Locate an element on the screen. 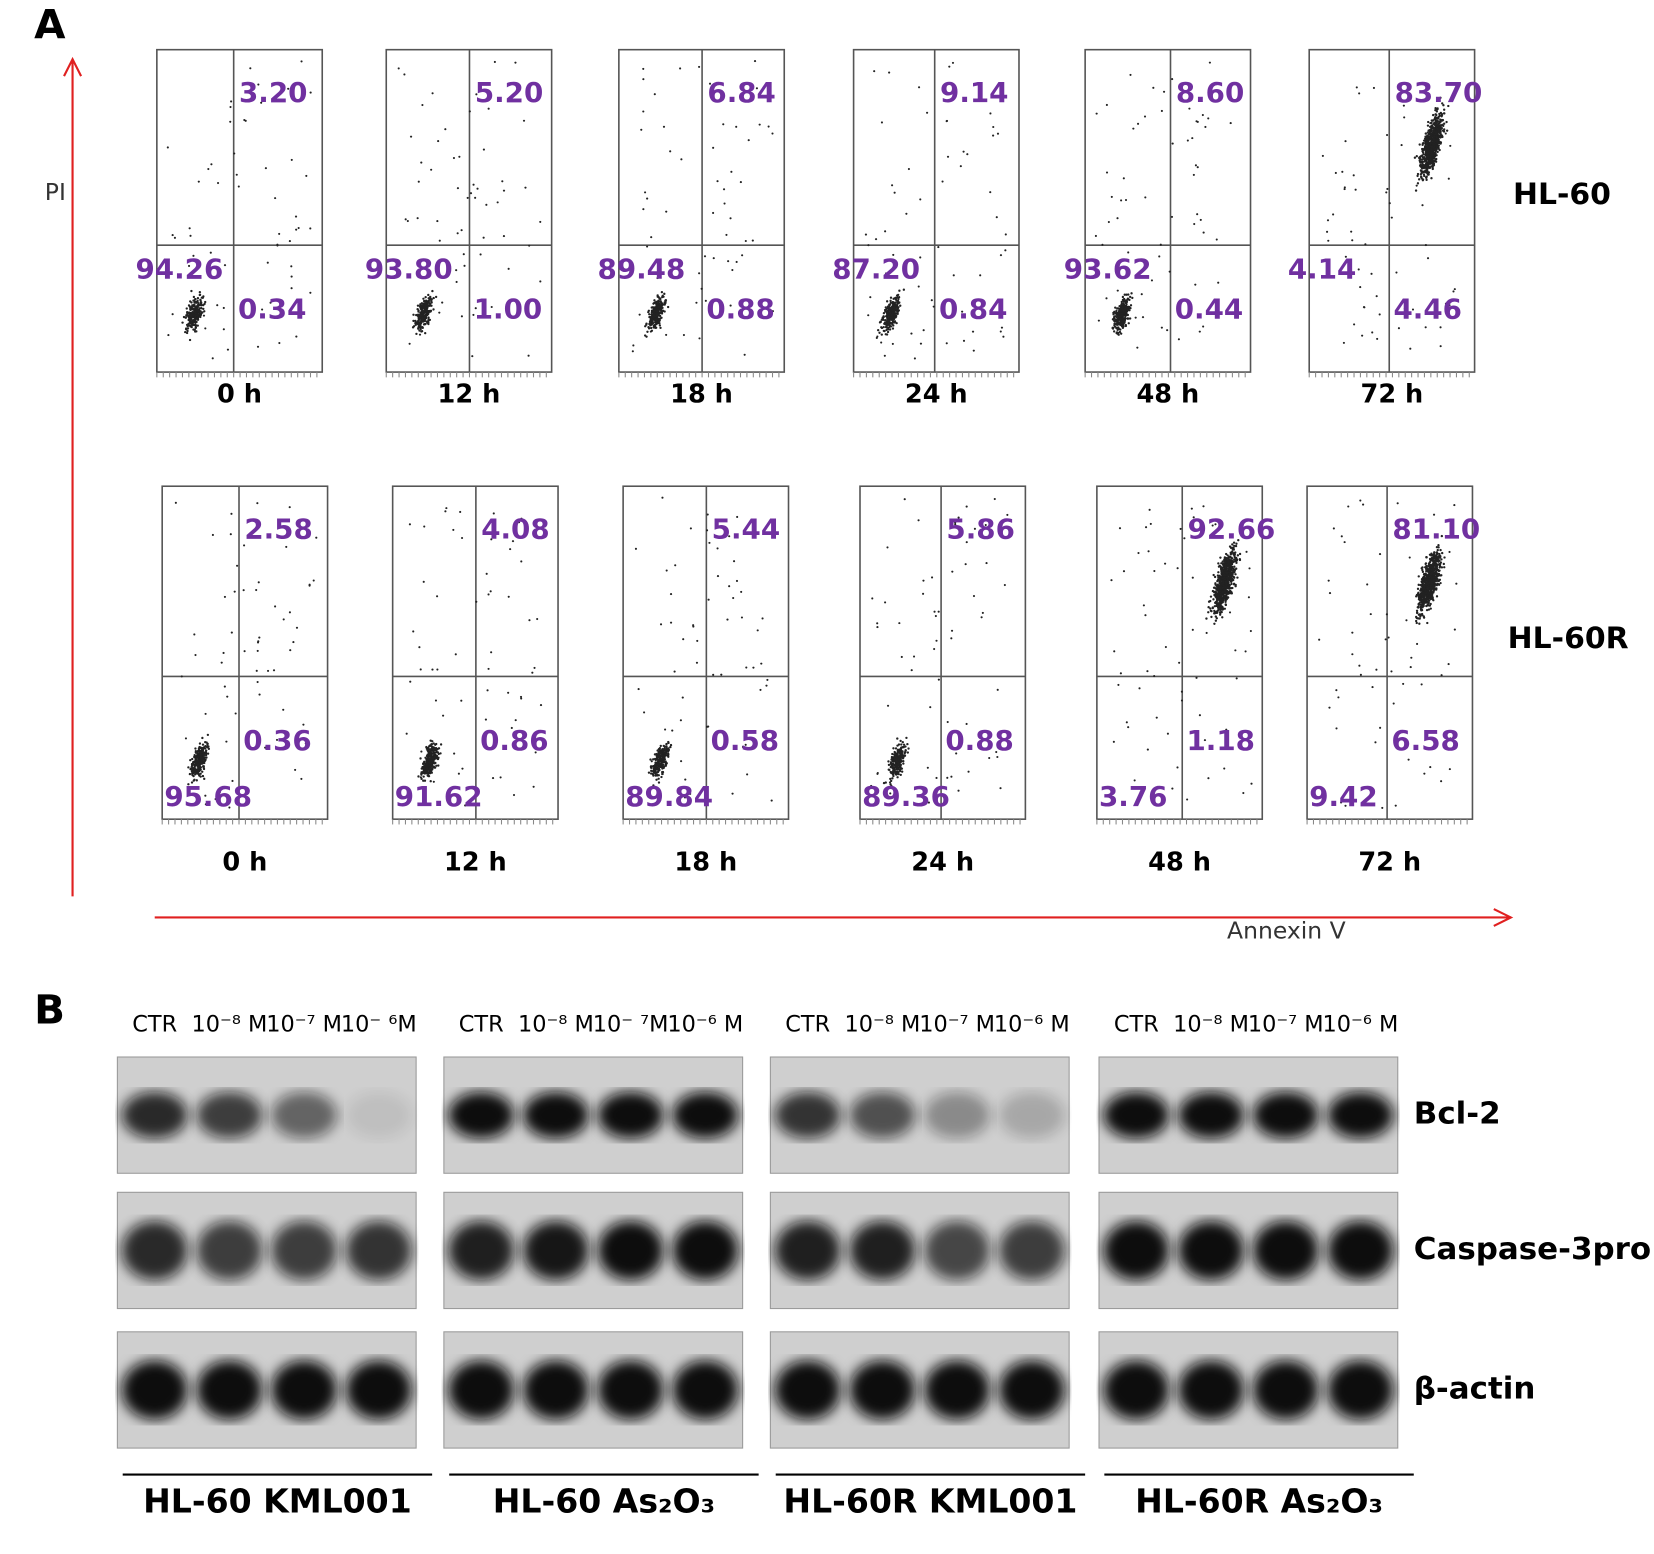 This screenshot has width=1654, height=1554. panel-b-label: B is located at coordinates (49, 1010).